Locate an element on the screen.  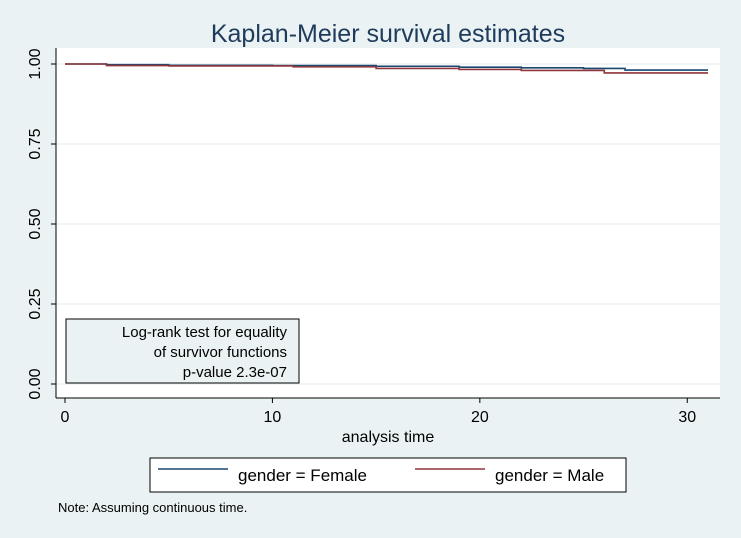
legend: gender = Female gender = Male is located at coordinates (388, 475).